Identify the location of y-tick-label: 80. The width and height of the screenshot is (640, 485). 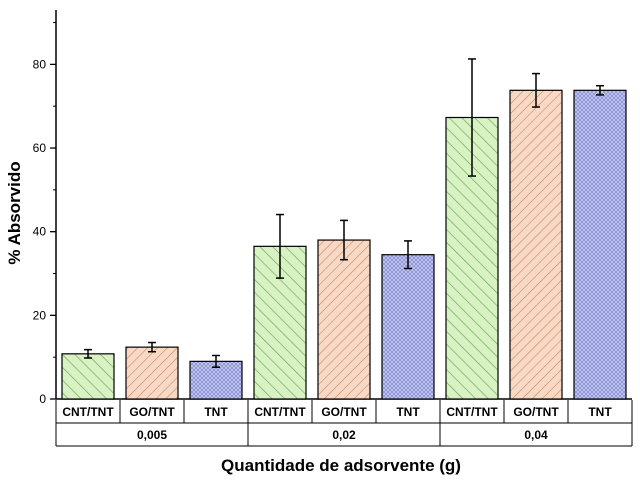
(40, 64).